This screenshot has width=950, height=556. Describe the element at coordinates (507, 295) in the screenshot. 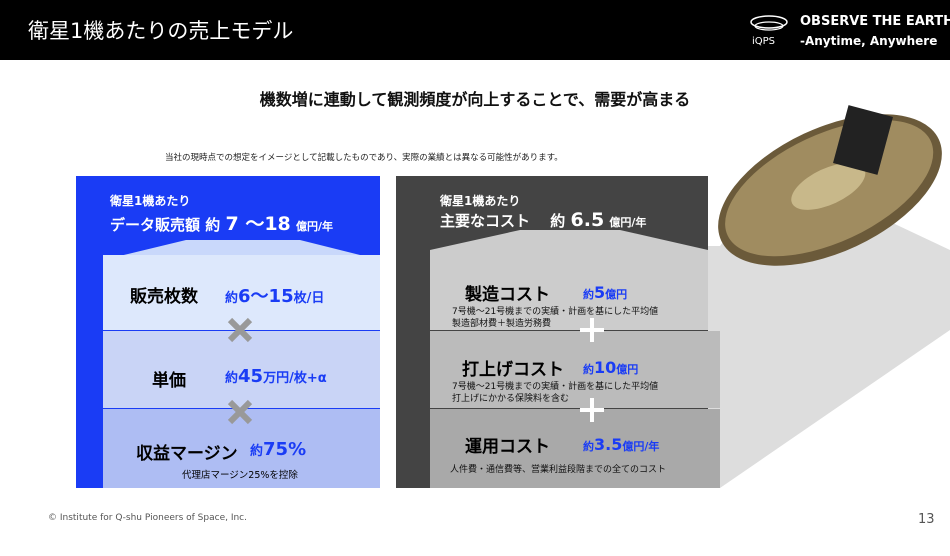

I see `row-label: 製造コスト` at that location.